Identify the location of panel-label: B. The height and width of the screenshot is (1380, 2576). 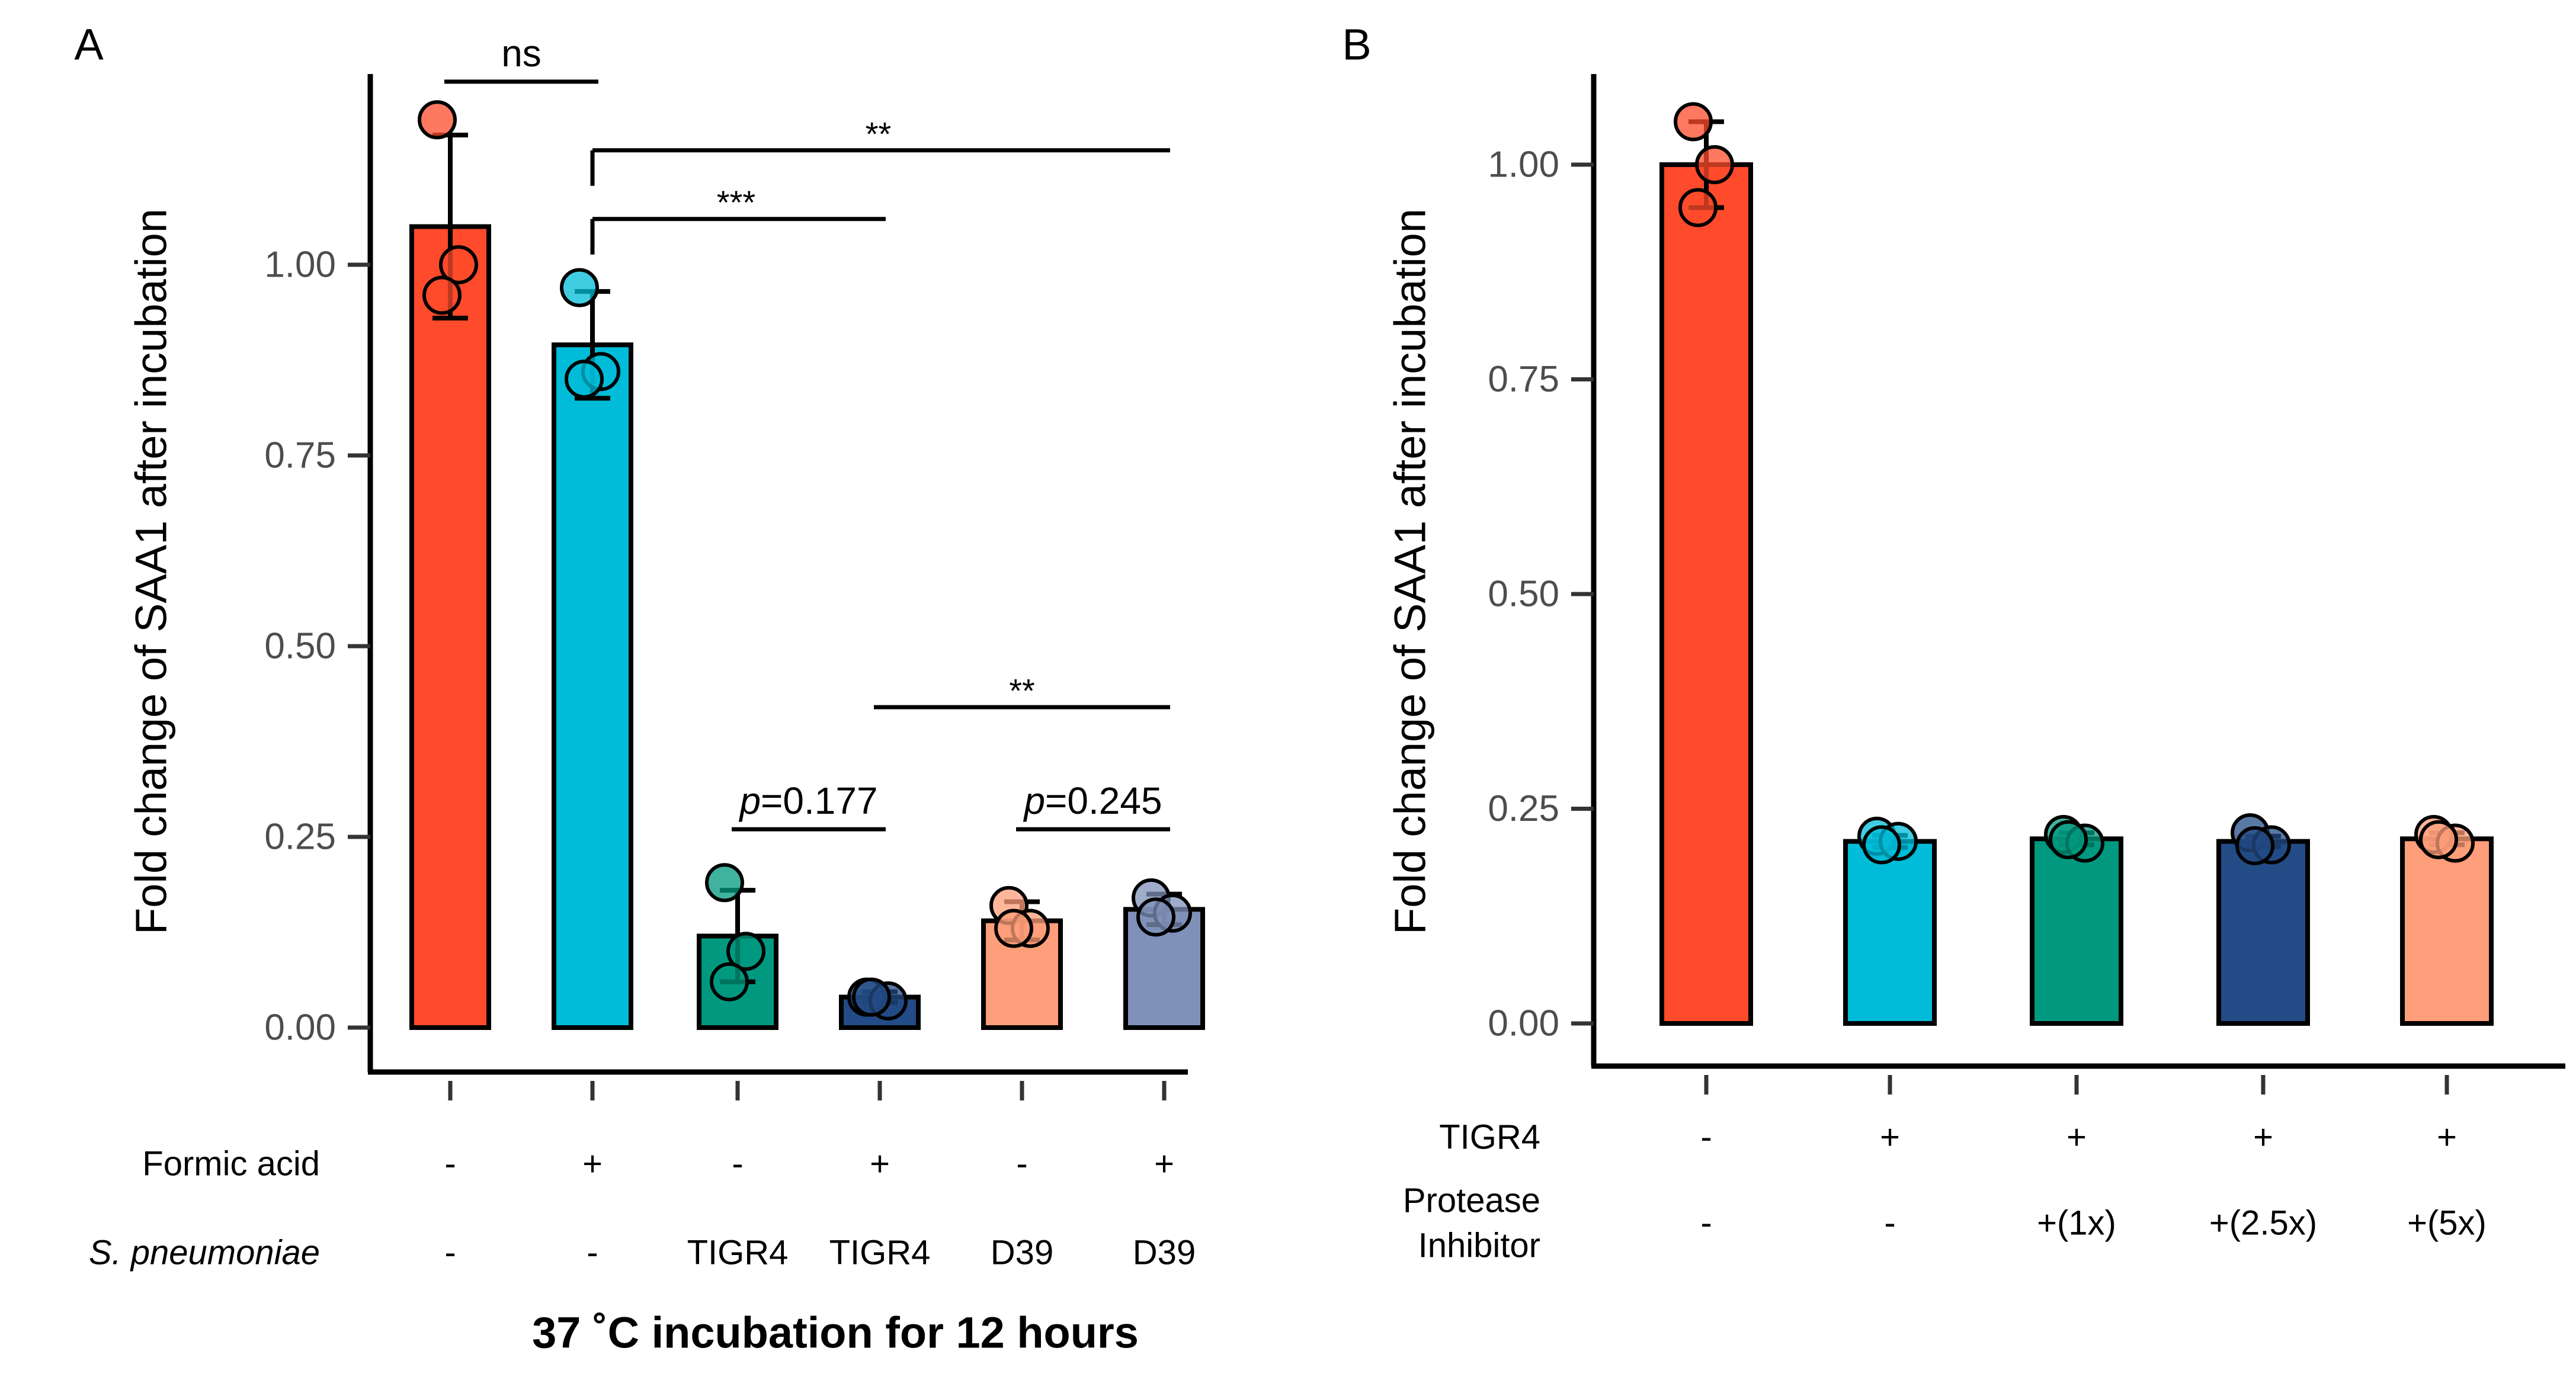
(1356, 44).